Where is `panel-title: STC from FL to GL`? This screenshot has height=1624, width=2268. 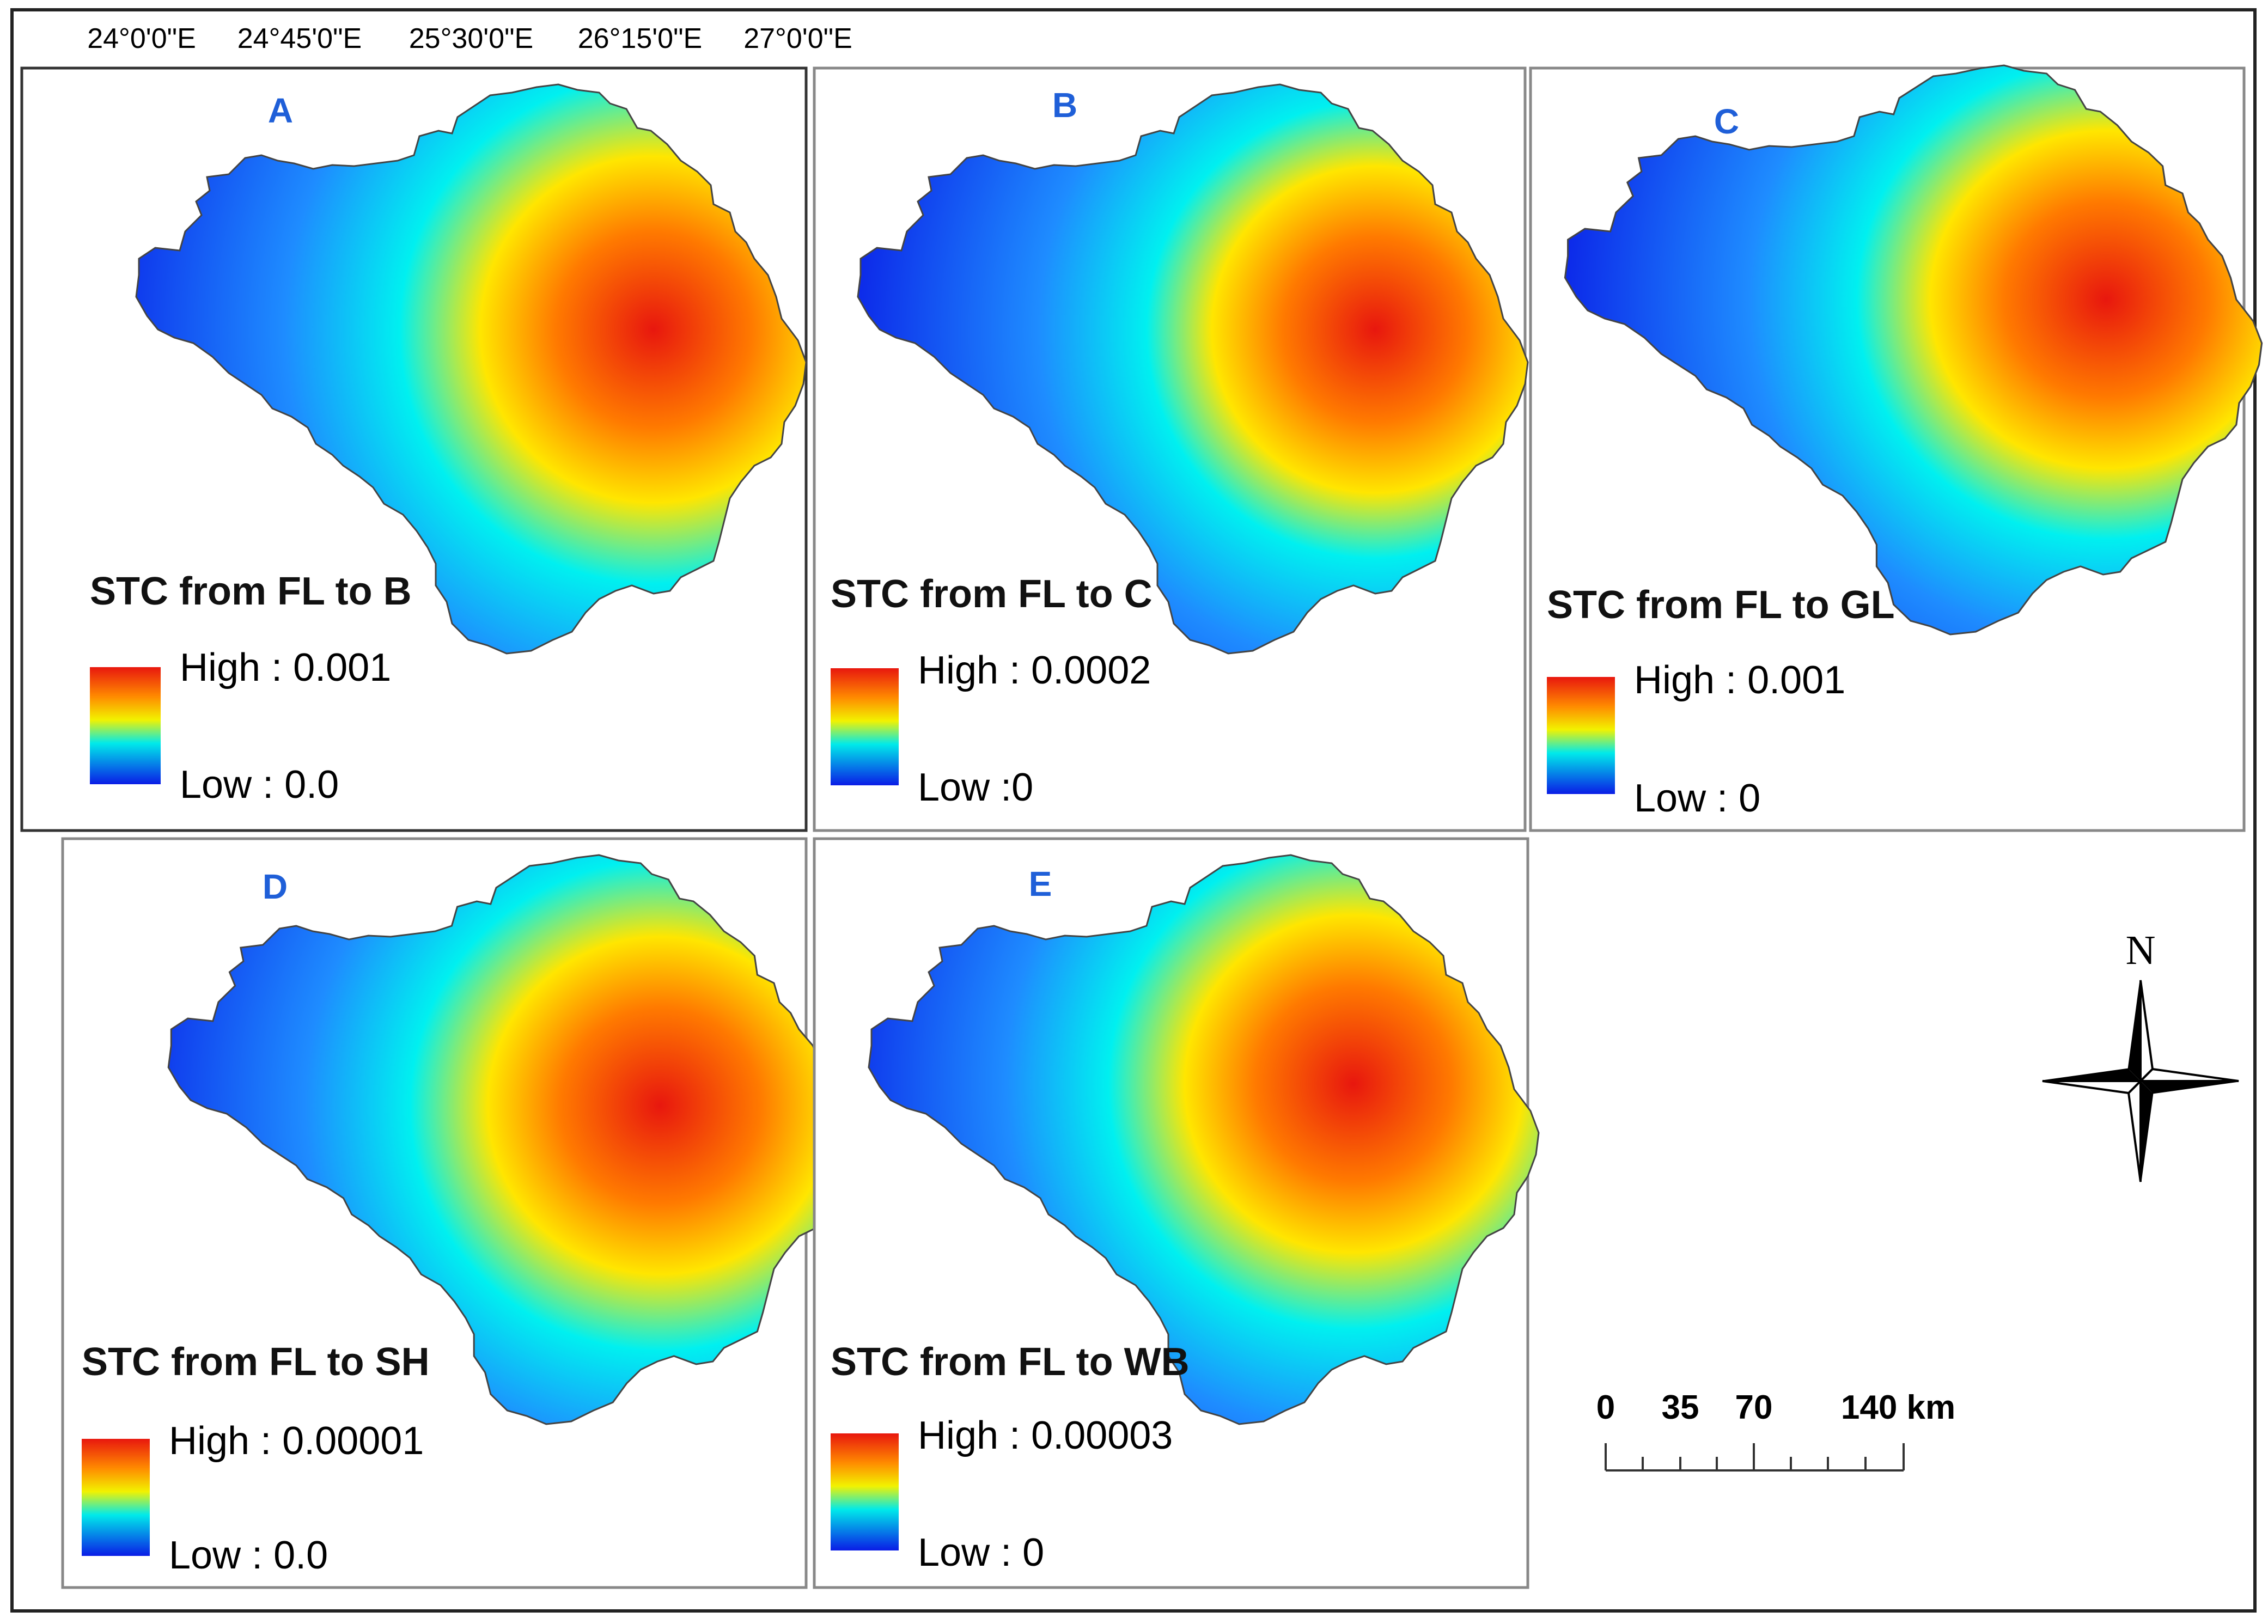
panel-title: STC from FL to GL is located at coordinates (1721, 605).